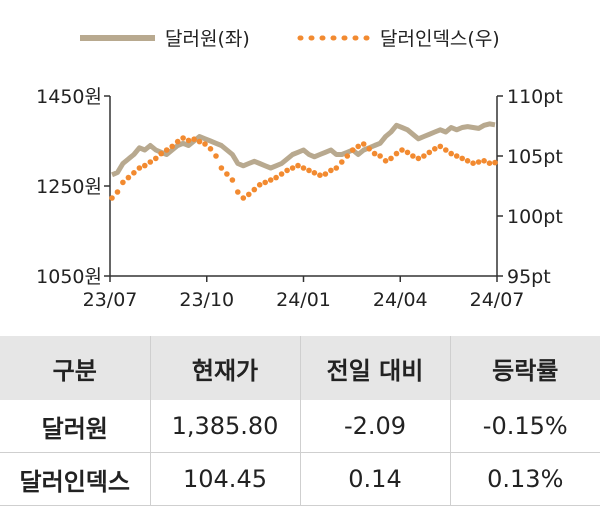  Describe the element at coordinates (69, 97) in the screenshot. I see `left-tick-label: 1450원` at that location.